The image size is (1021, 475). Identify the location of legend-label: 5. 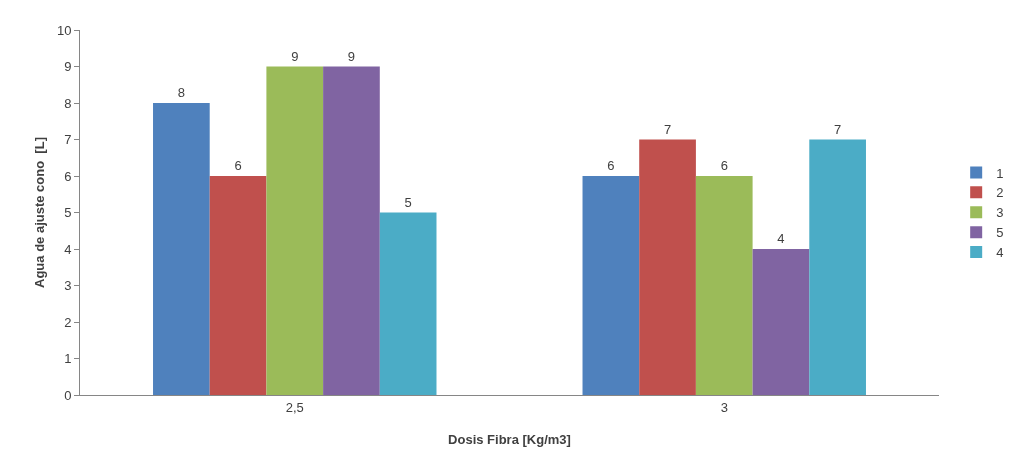
(1000, 233).